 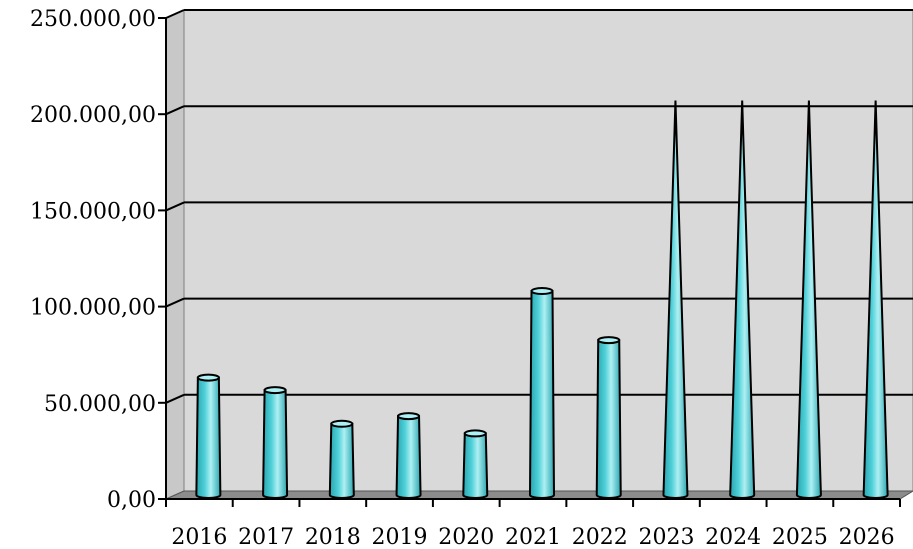 What do you see at coordinates (93, 211) in the screenshot?
I see `y-tick-label: 150.000,00` at bounding box center [93, 211].